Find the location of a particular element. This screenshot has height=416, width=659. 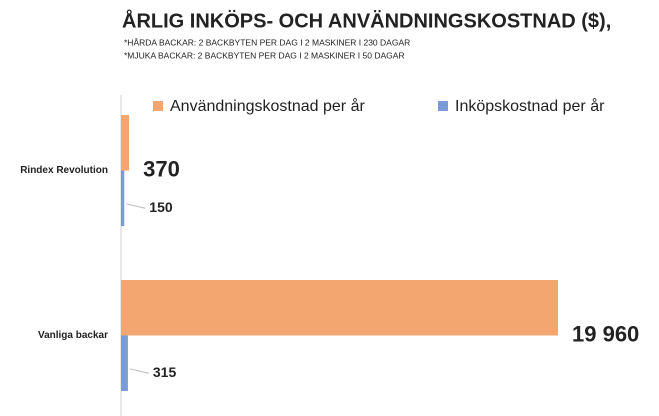

data-label: 315 is located at coordinates (165, 372).